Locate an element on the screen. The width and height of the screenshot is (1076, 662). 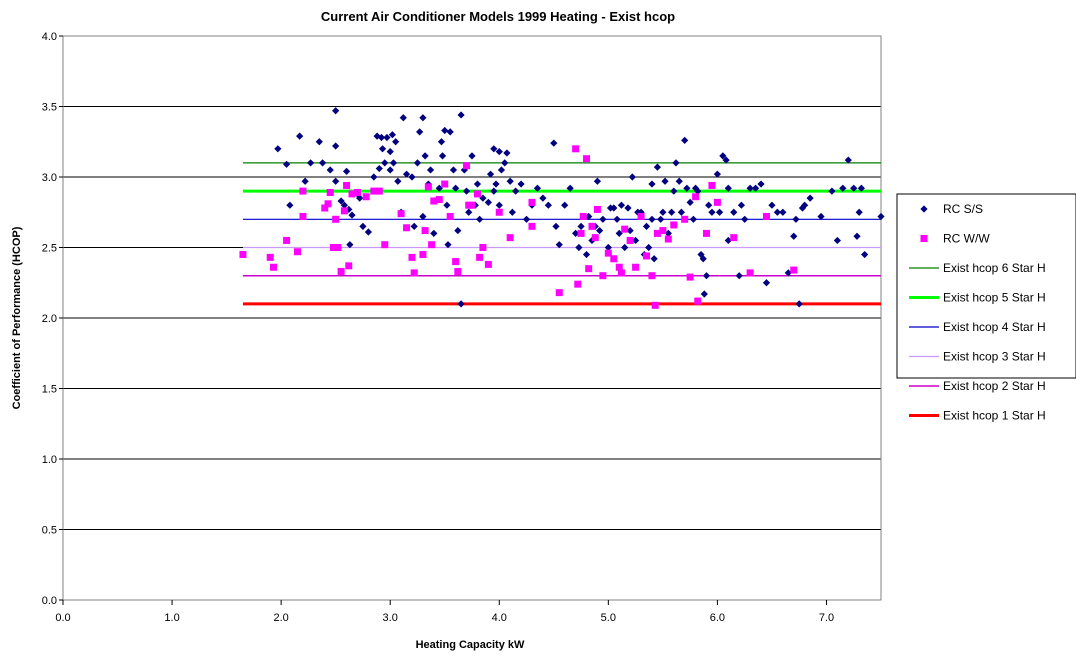
y-tick-label: 1.5 is located at coordinates (49, 390).